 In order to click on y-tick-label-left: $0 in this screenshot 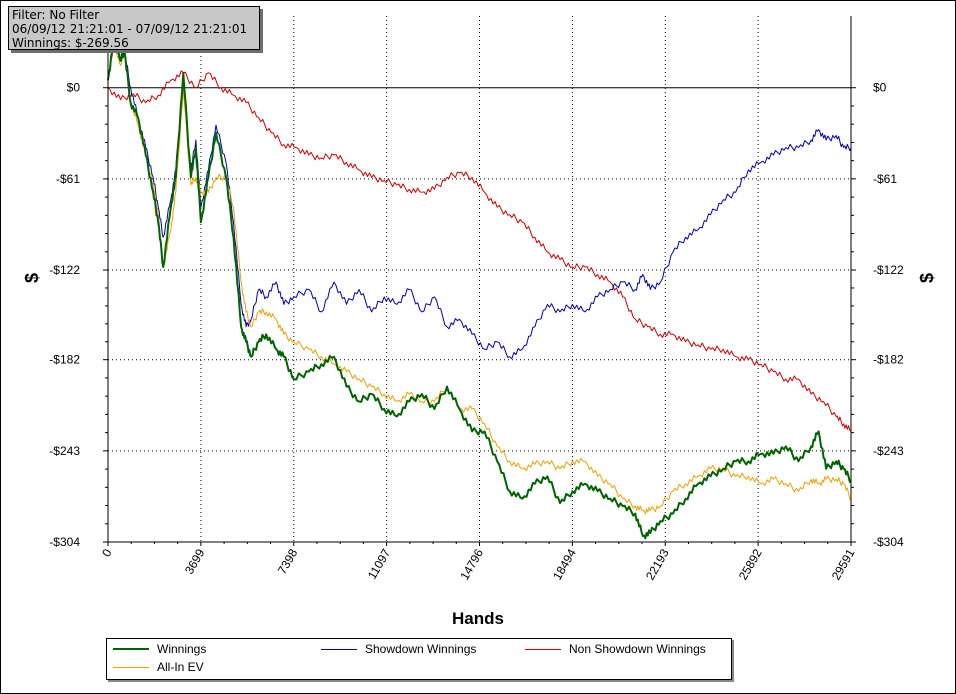, I will do `click(74, 88)`.